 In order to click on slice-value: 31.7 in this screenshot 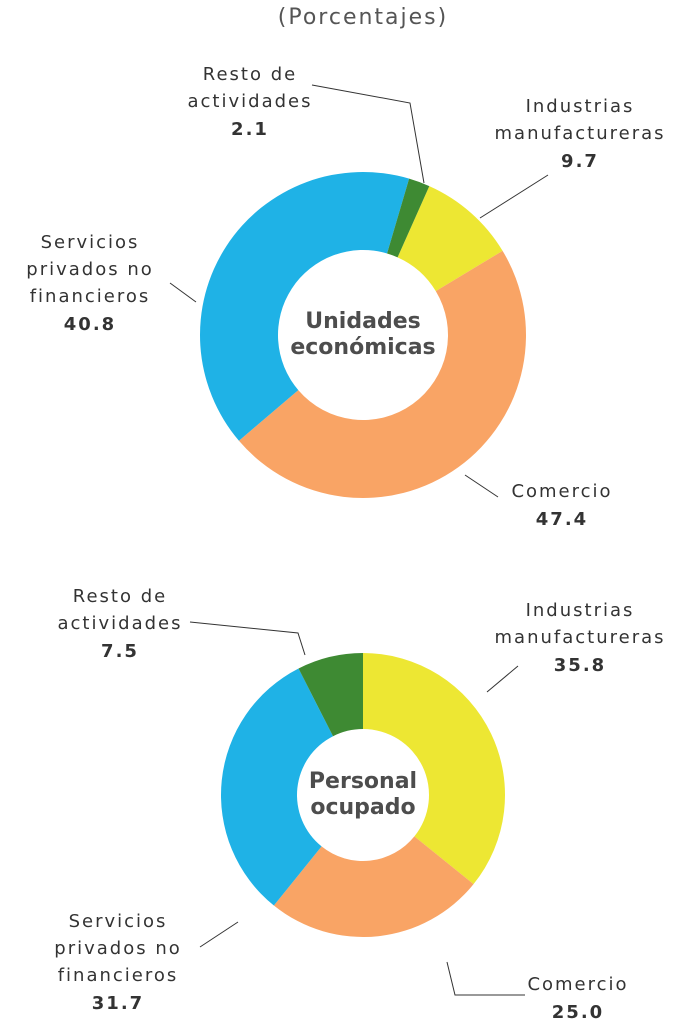, I will do `click(118, 1003)`.